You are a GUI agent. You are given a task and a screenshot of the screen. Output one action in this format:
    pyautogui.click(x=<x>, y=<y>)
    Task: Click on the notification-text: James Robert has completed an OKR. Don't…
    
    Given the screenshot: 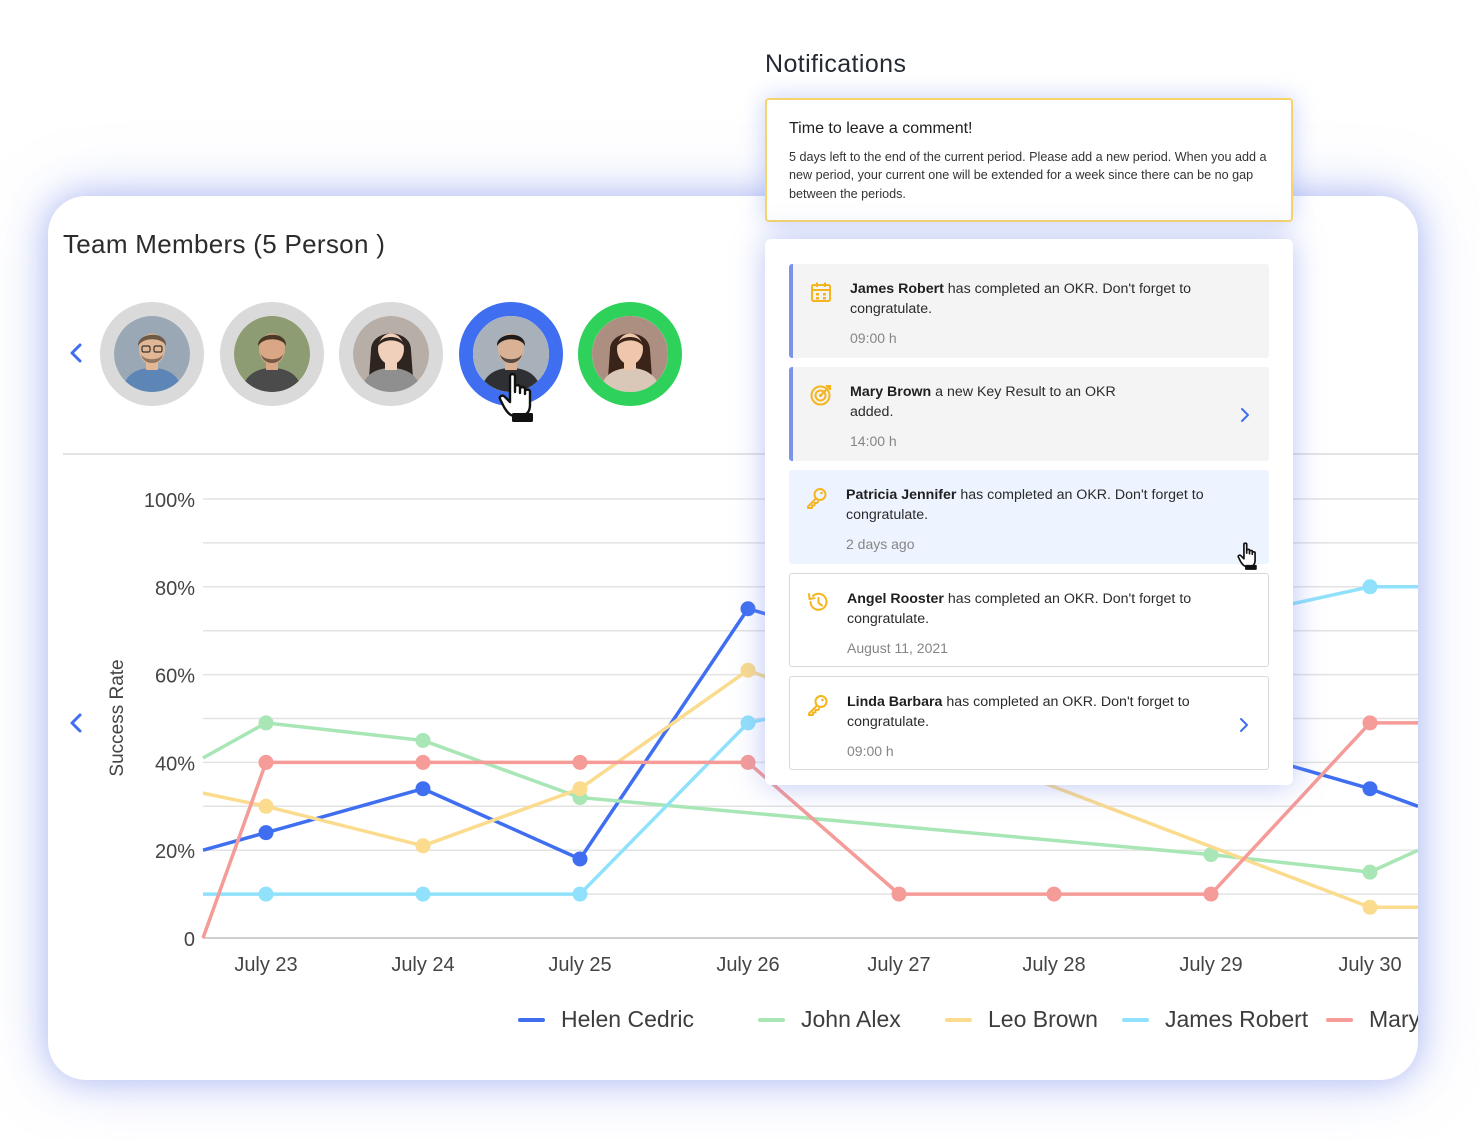 What is the action you would take?
    pyautogui.click(x=1040, y=299)
    